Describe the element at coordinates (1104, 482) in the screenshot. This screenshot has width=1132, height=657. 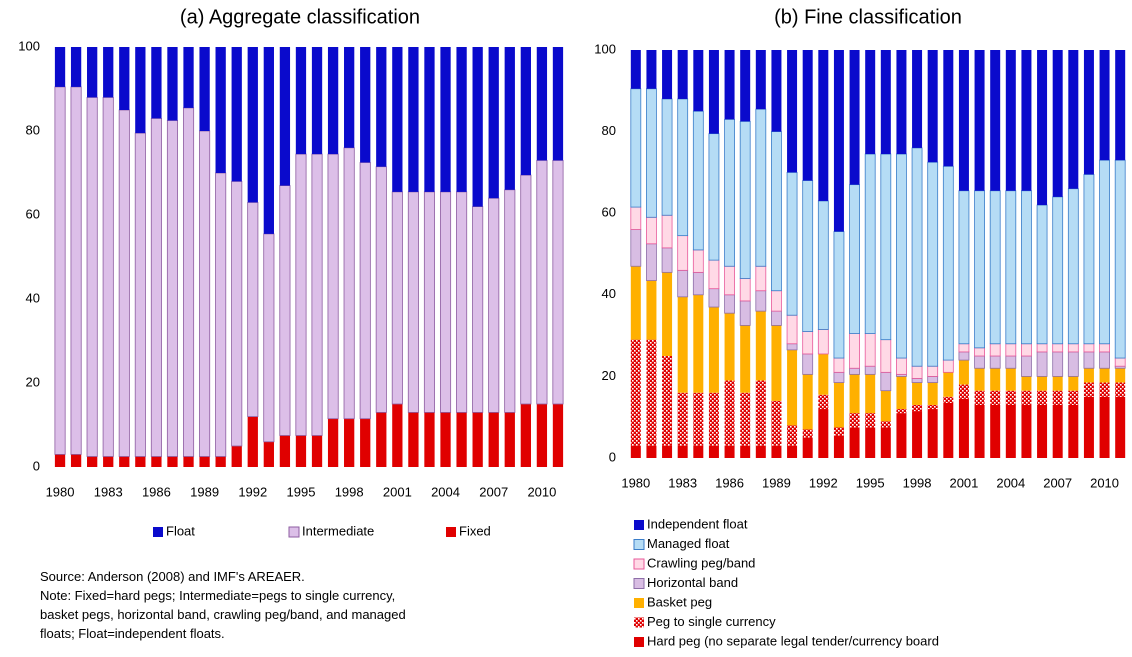
I see `x-tick-label: 2010` at that location.